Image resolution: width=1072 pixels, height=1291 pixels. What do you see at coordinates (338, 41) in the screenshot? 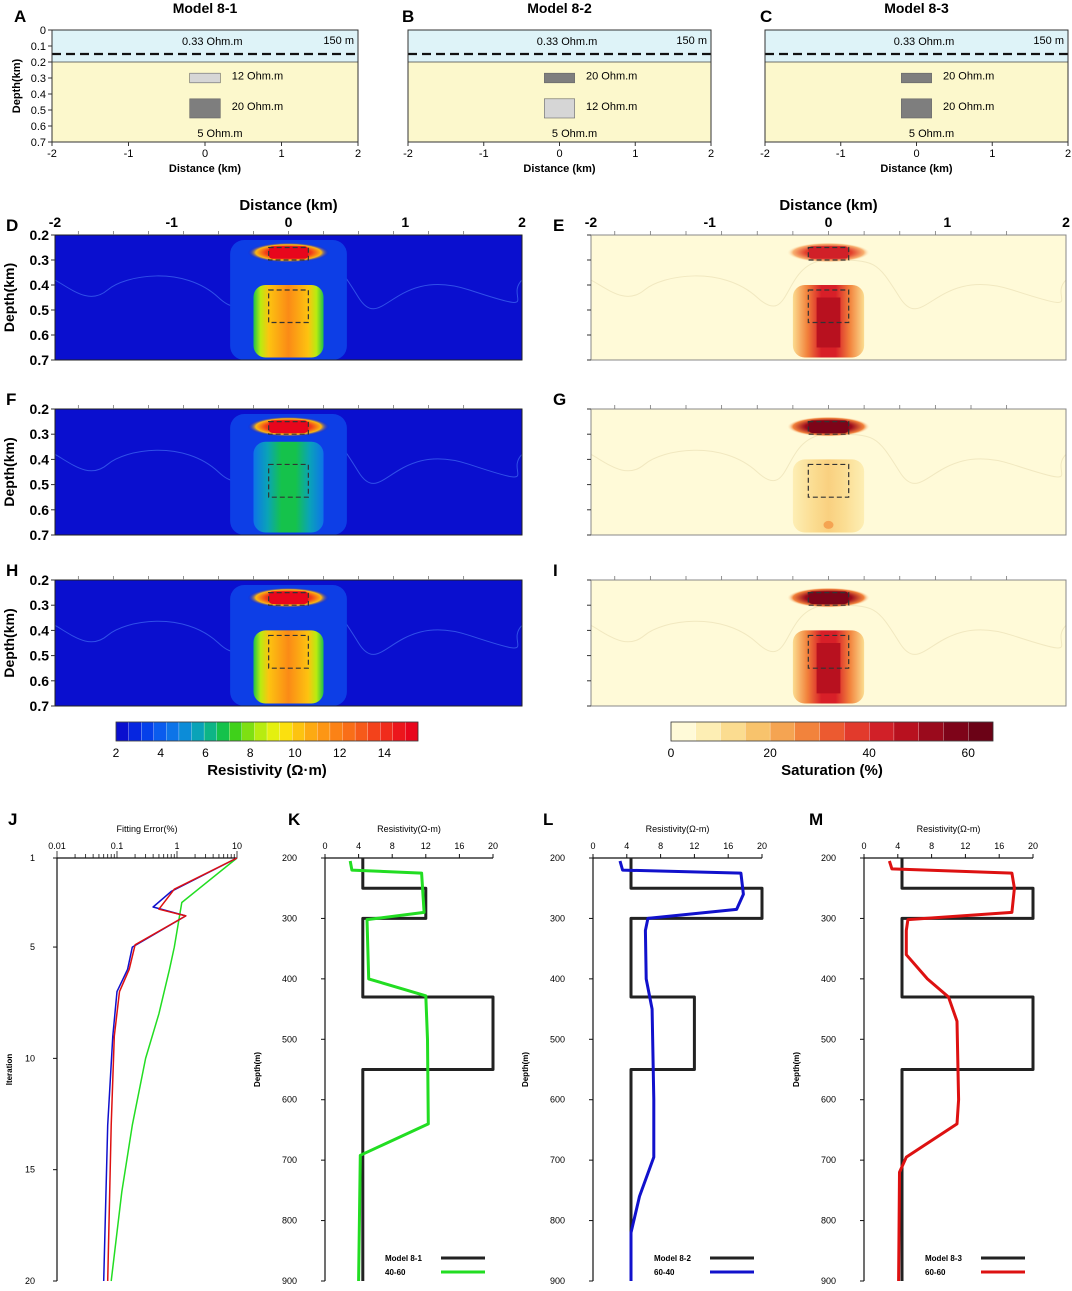
I see `sea-depth-label: 150 m` at bounding box center [338, 41].